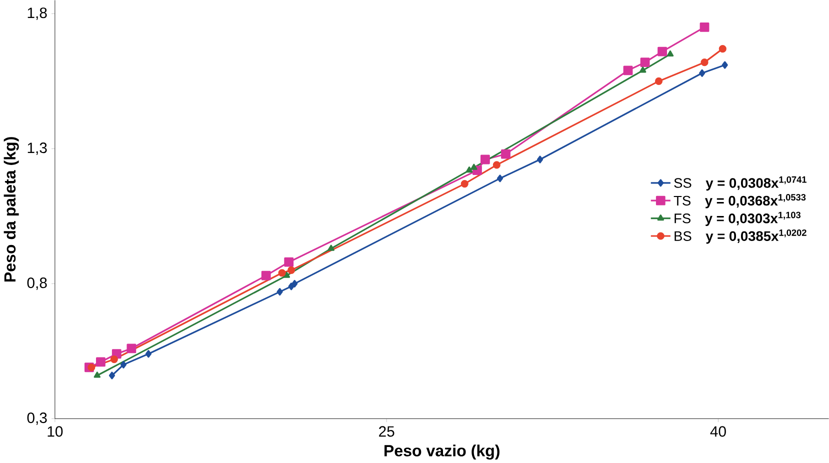 Image resolution: width=829 pixels, height=463 pixels. Describe the element at coordinates (37, 148) in the screenshot. I see `y-tick-label: 1,3` at that location.